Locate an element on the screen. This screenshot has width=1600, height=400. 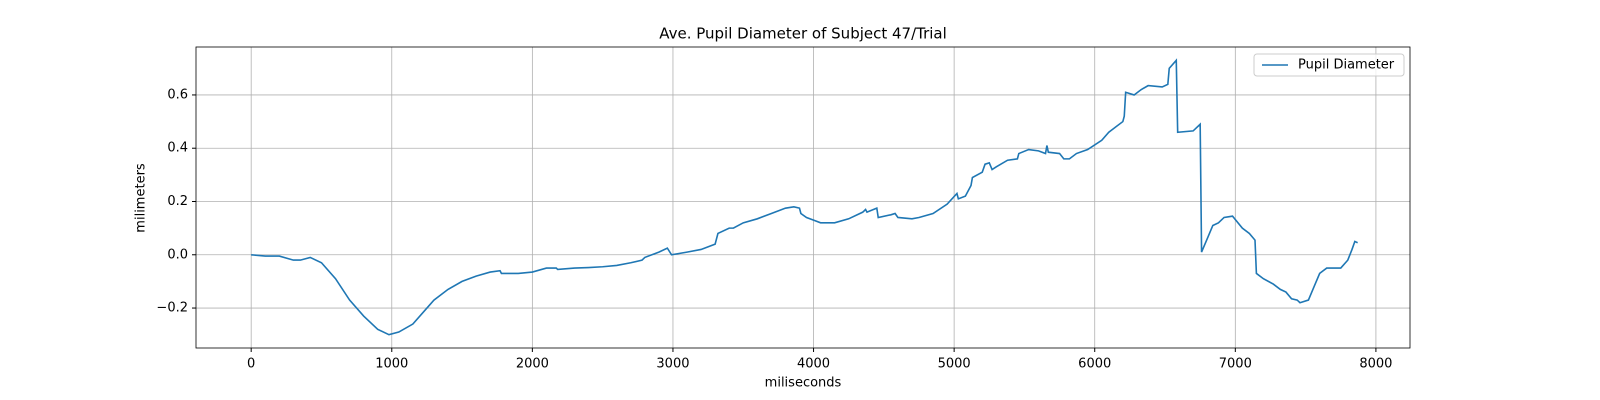
x-tick-label: 7000 is located at coordinates (1235, 364).